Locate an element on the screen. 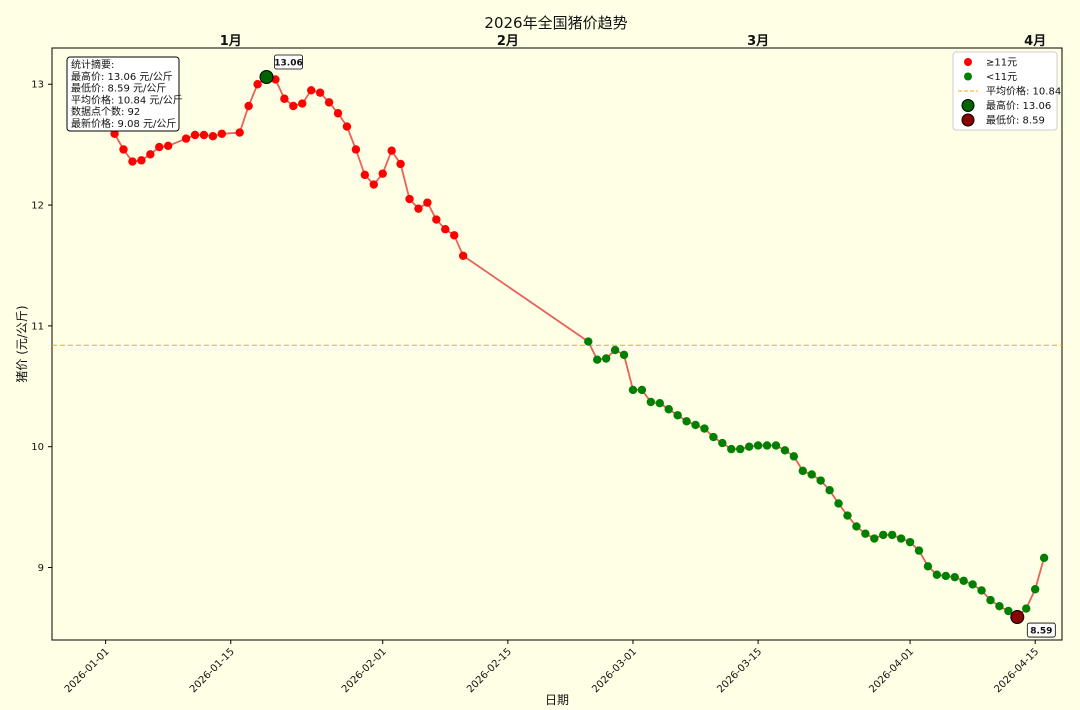 The image size is (1080, 710). max-price-marker is located at coordinates (266, 76).